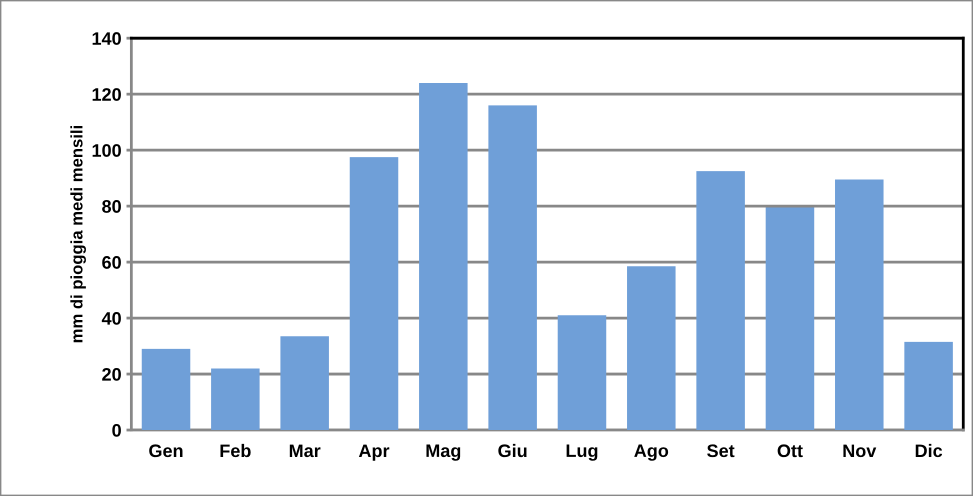  I want to click on x-tick-label: Apr, so click(374, 452).